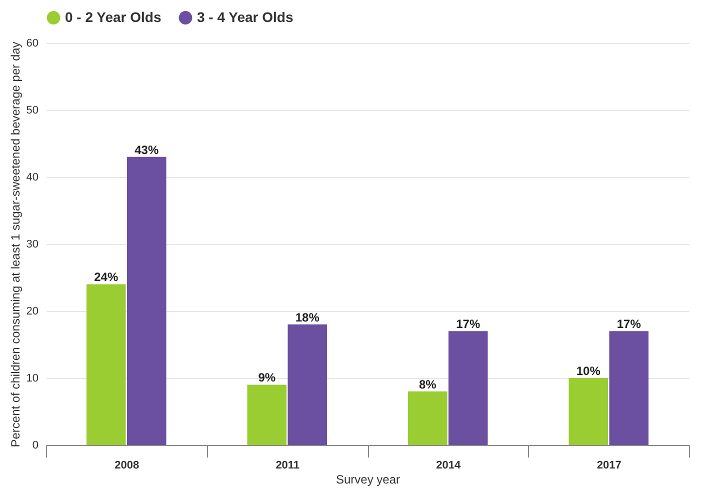 The height and width of the screenshot is (491, 706). What do you see at coordinates (32, 44) in the screenshot?
I see `y-tick-label: 60` at bounding box center [32, 44].